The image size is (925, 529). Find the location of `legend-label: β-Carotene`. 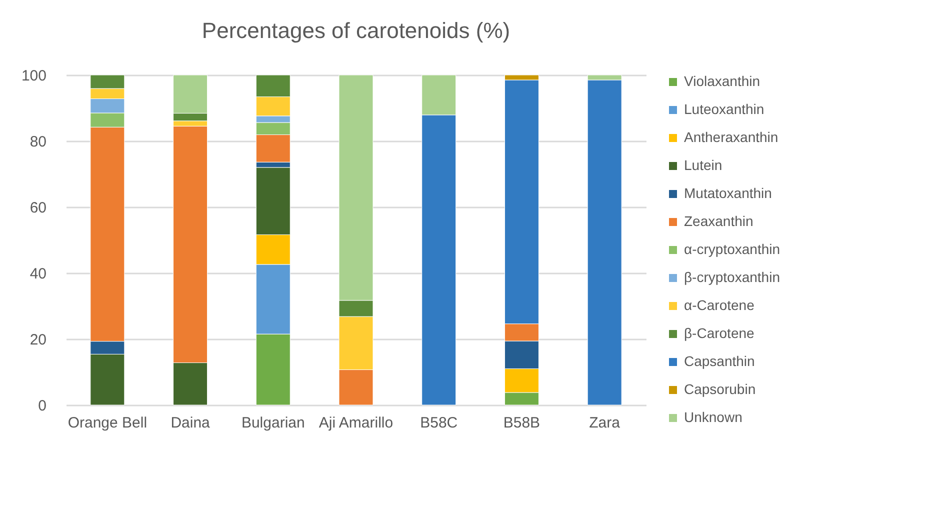

legend-label: β-Carotene is located at coordinates (719, 333).